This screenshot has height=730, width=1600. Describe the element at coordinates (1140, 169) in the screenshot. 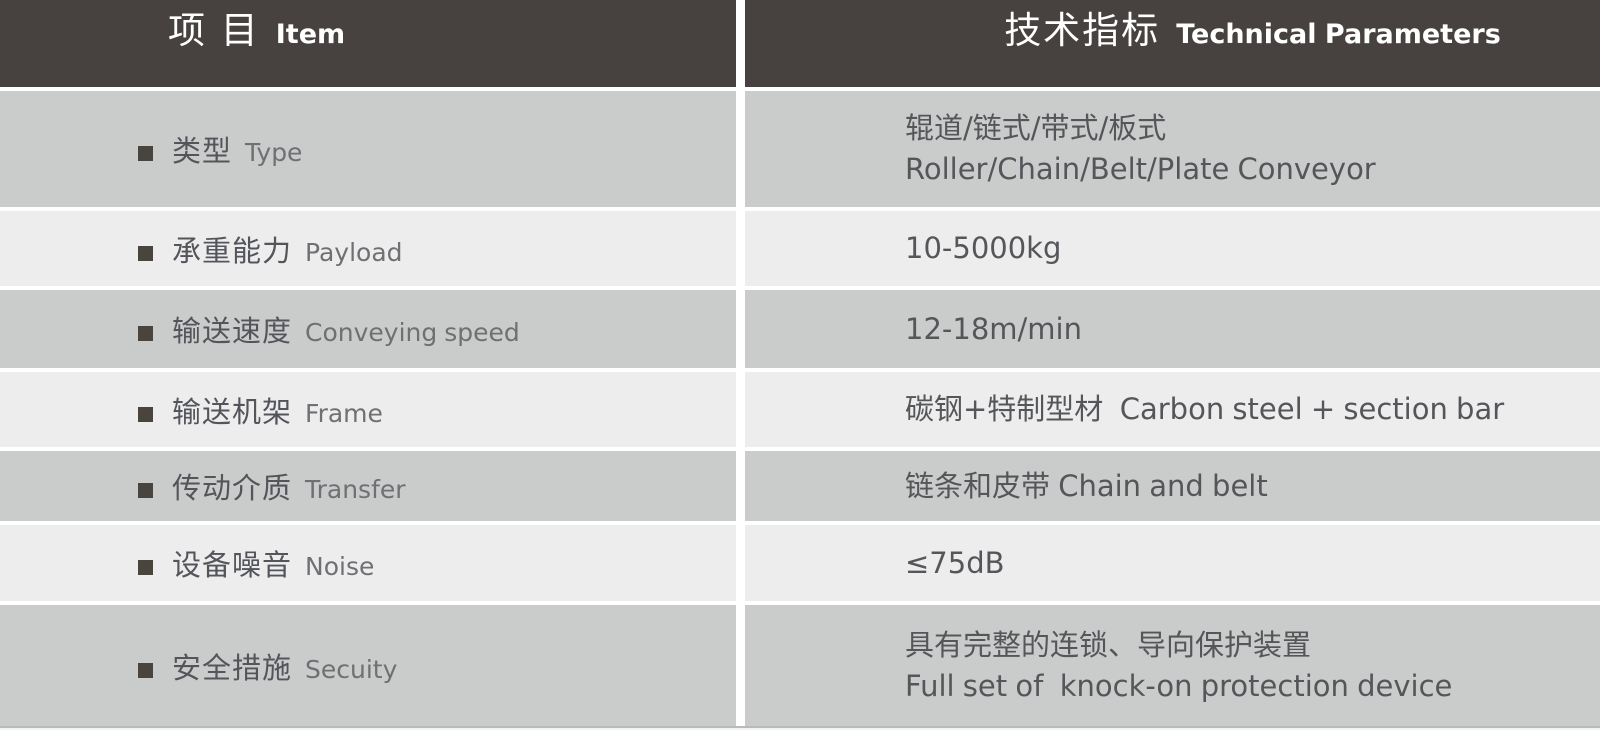

I see `row-type-value-en: Roller/Chain/Belt/Plate Conveyor` at that location.